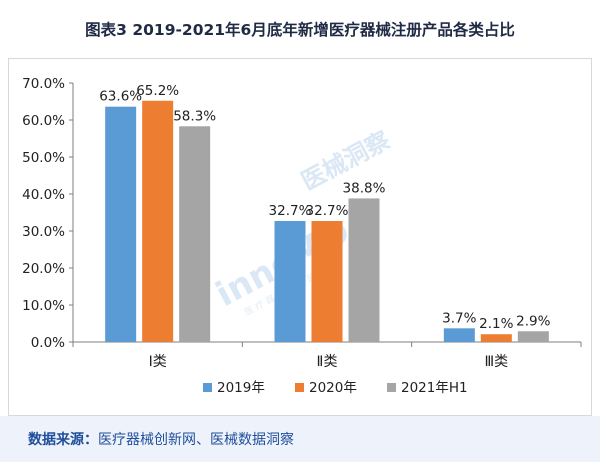 The image size is (600, 462). Describe the element at coordinates (434, 388) in the screenshot. I see `legend-label: 2021年H1` at that location.